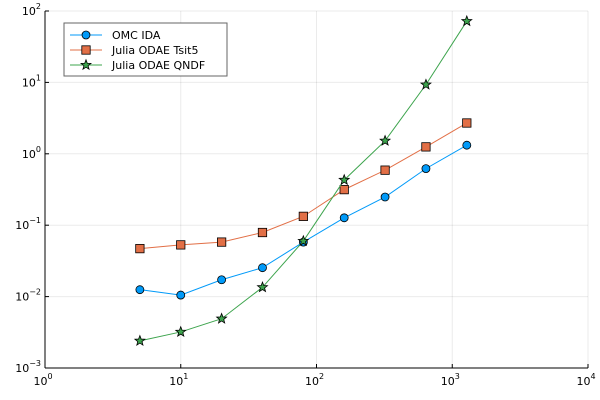 The height and width of the screenshot is (400, 600). Describe the element at coordinates (86, 64) in the screenshot. I see `legend-marker-star` at that location.